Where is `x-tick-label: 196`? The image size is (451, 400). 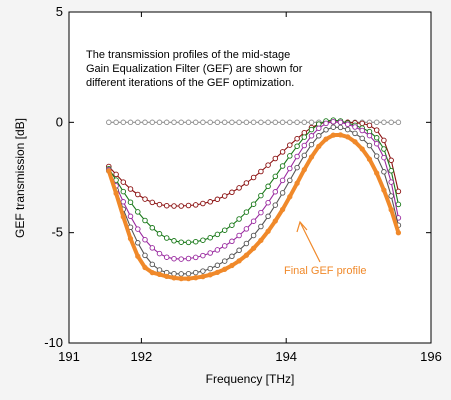
x-tick-label: 196 is located at coordinates (431, 356).